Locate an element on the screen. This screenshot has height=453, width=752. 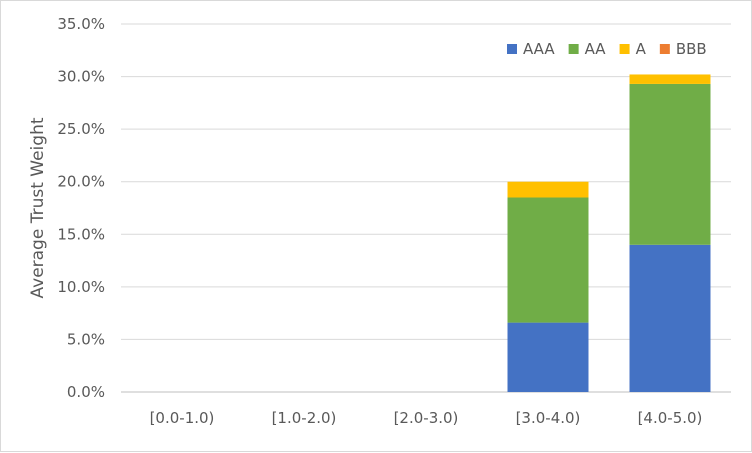
legend-swatch-a is located at coordinates (624, 49).